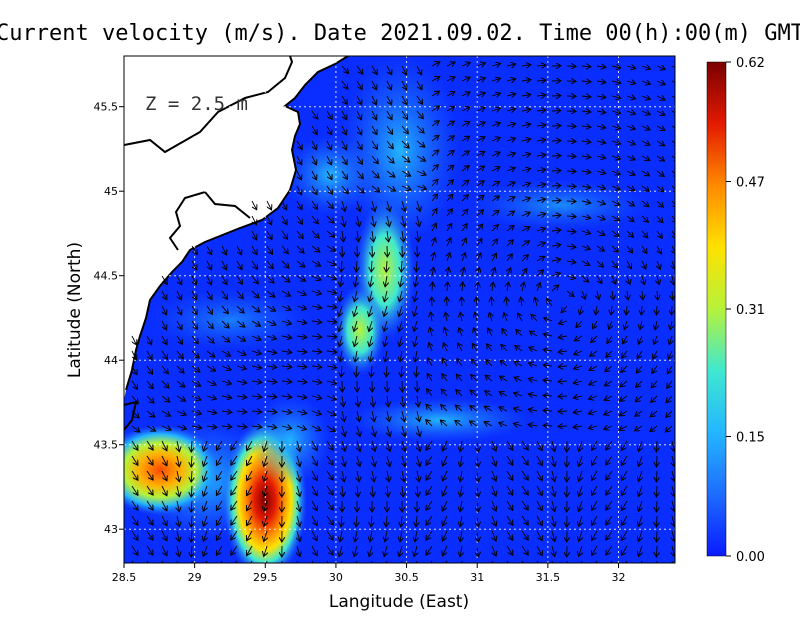 Image resolution: width=800 pixels, height=618 pixels. What do you see at coordinates (109, 318) in the screenshot?
I see `y-axis: 45.5 45 44.5 44 43.5 43` at bounding box center [109, 318].